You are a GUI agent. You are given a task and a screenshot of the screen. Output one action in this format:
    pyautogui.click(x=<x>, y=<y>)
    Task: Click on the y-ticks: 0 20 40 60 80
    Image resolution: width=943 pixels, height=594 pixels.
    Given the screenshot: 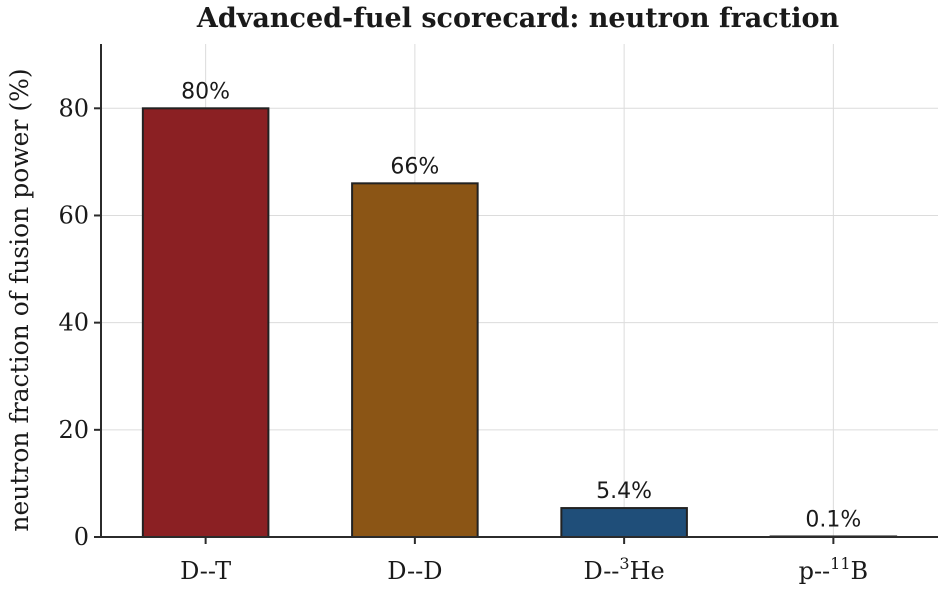 What is the action you would take?
    pyautogui.click(x=79, y=322)
    